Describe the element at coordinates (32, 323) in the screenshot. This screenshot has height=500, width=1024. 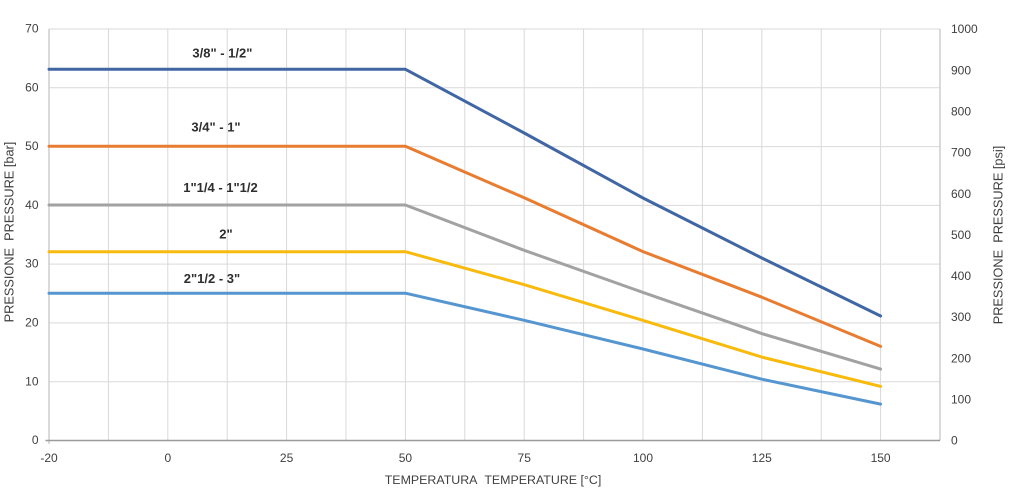
I see `svg-text: 20` at that location.